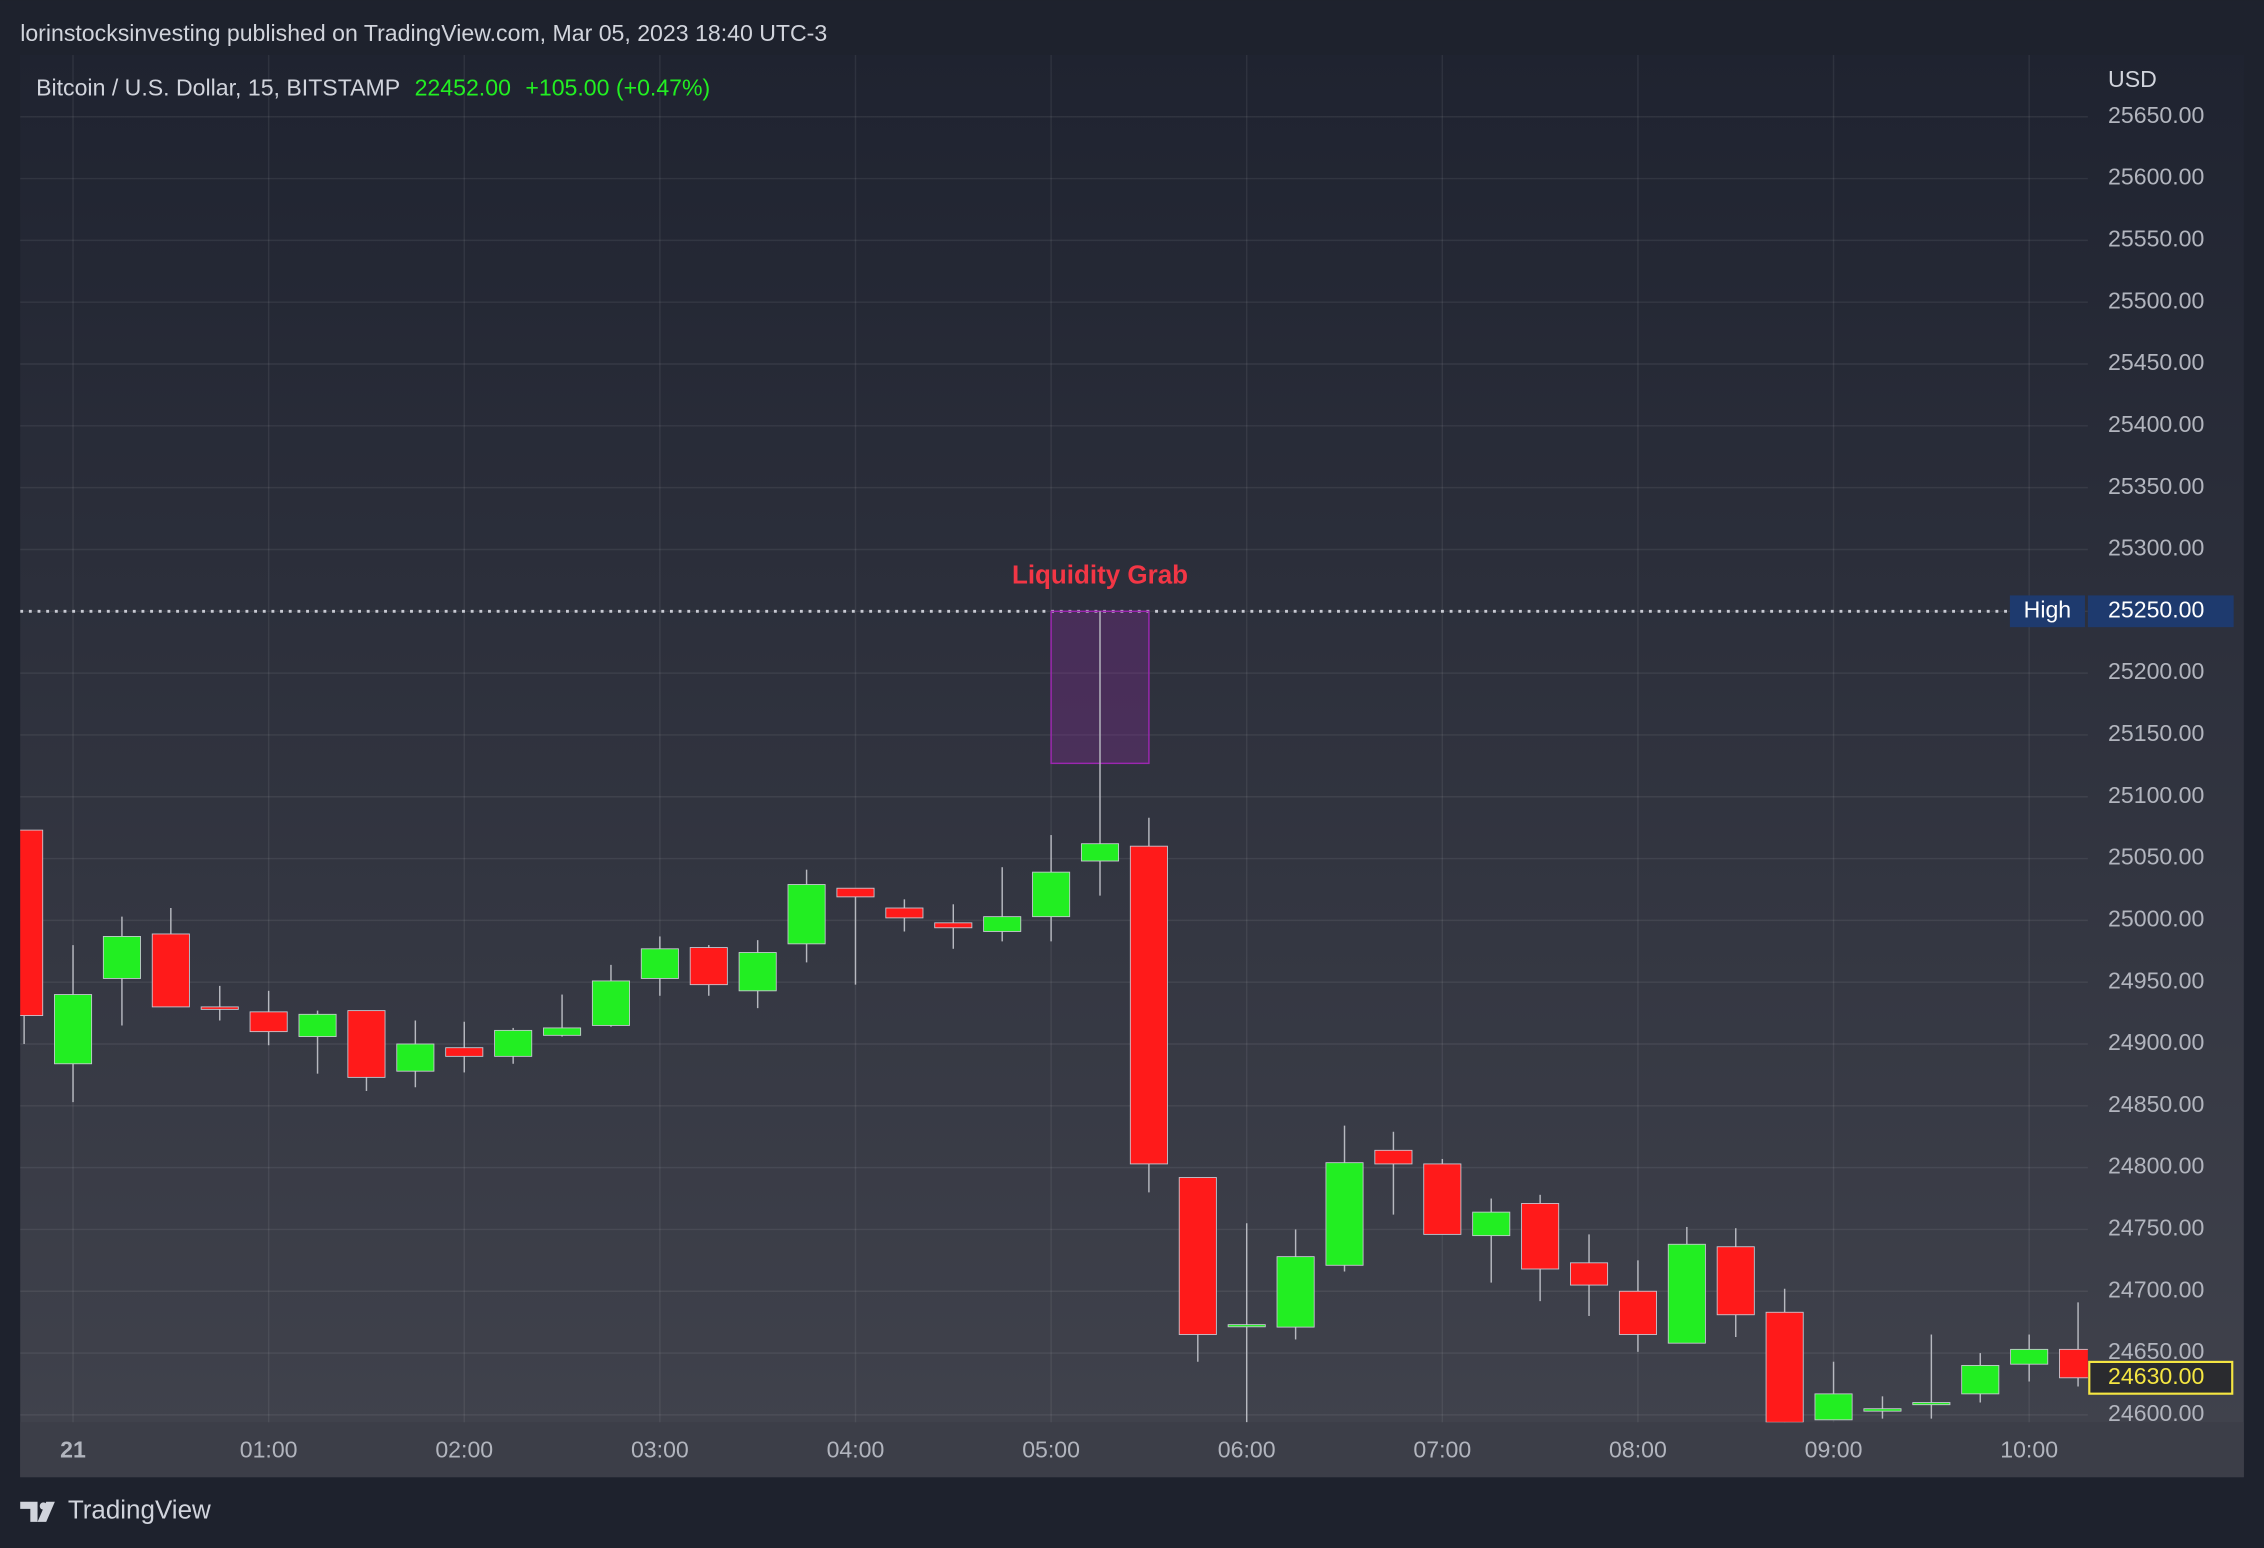  I want to click on y-tick-label: 25650.00, so click(2156, 115).